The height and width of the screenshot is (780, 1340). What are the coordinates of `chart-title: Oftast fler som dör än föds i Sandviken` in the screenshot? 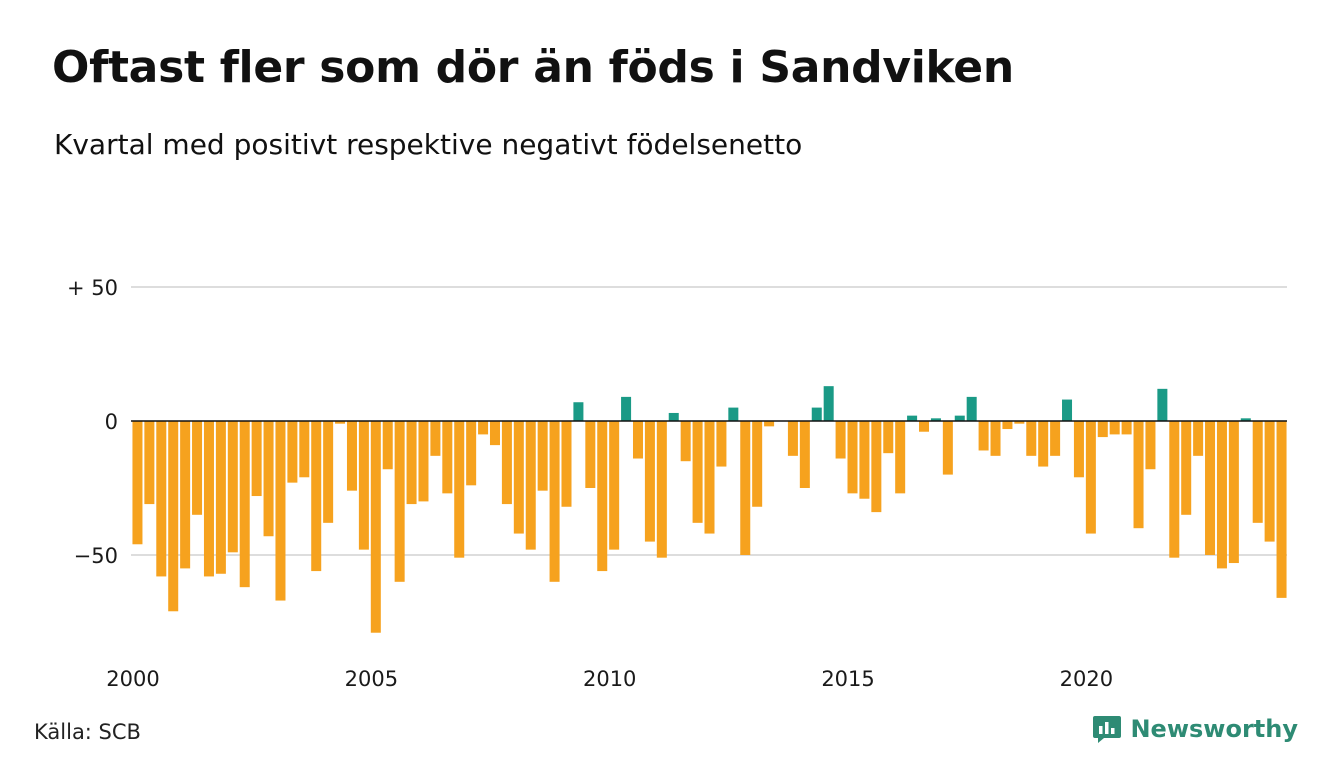 It's located at (533, 67).